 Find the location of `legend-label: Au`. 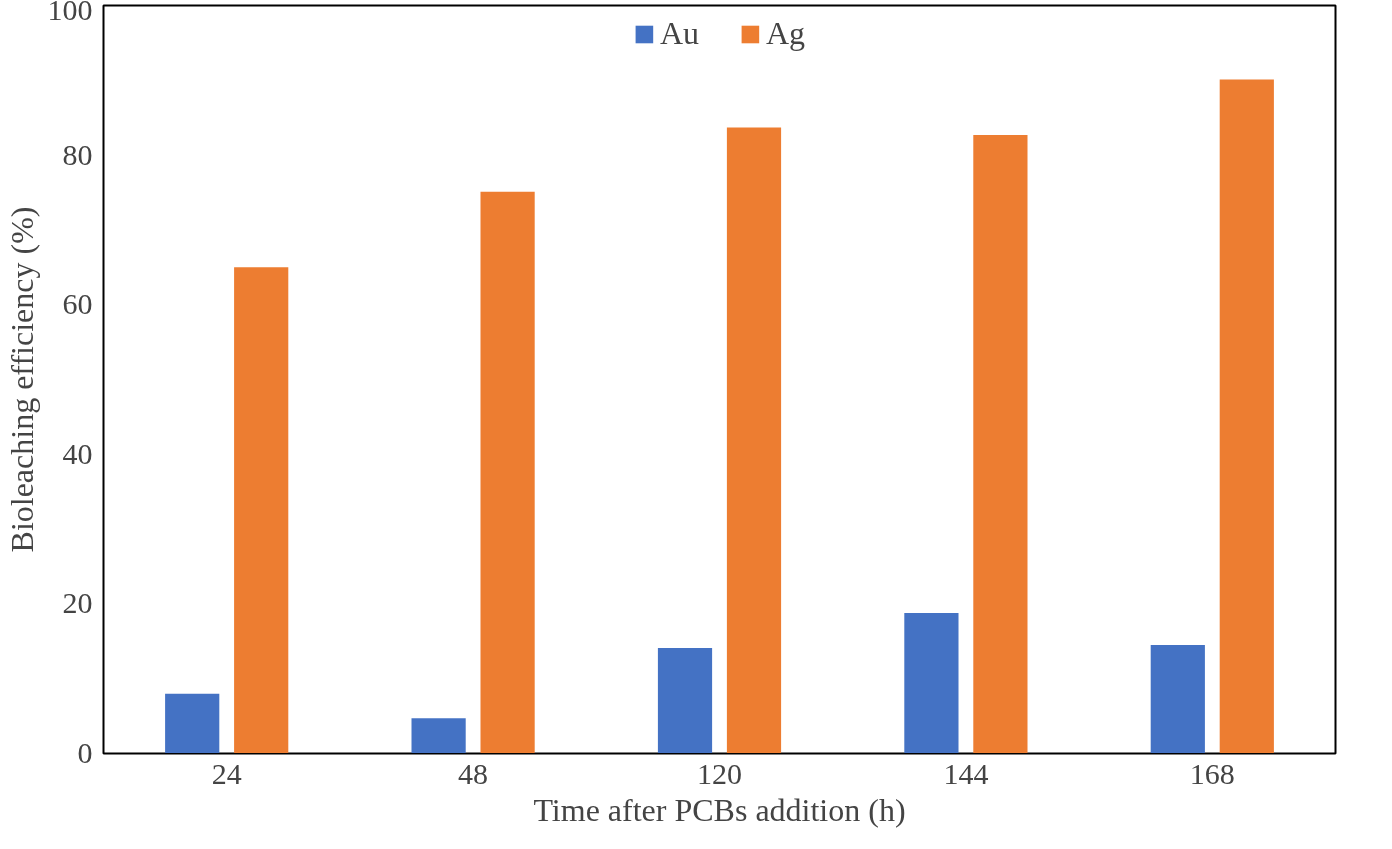

legend-label: Au is located at coordinates (679, 33).